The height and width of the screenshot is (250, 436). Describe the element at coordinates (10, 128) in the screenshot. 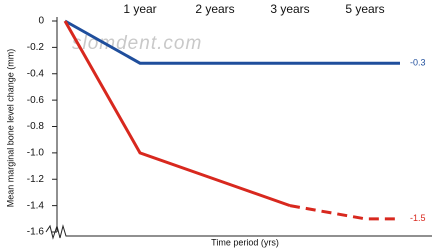

I see `y-axis-label: Mean marginal bone level change (mm)` at that location.